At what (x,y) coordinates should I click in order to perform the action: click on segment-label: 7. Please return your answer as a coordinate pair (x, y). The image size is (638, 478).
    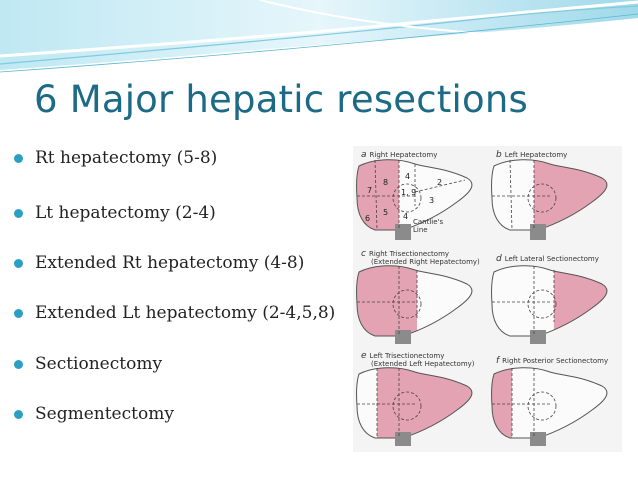
    Looking at the image, I should click on (370, 190).